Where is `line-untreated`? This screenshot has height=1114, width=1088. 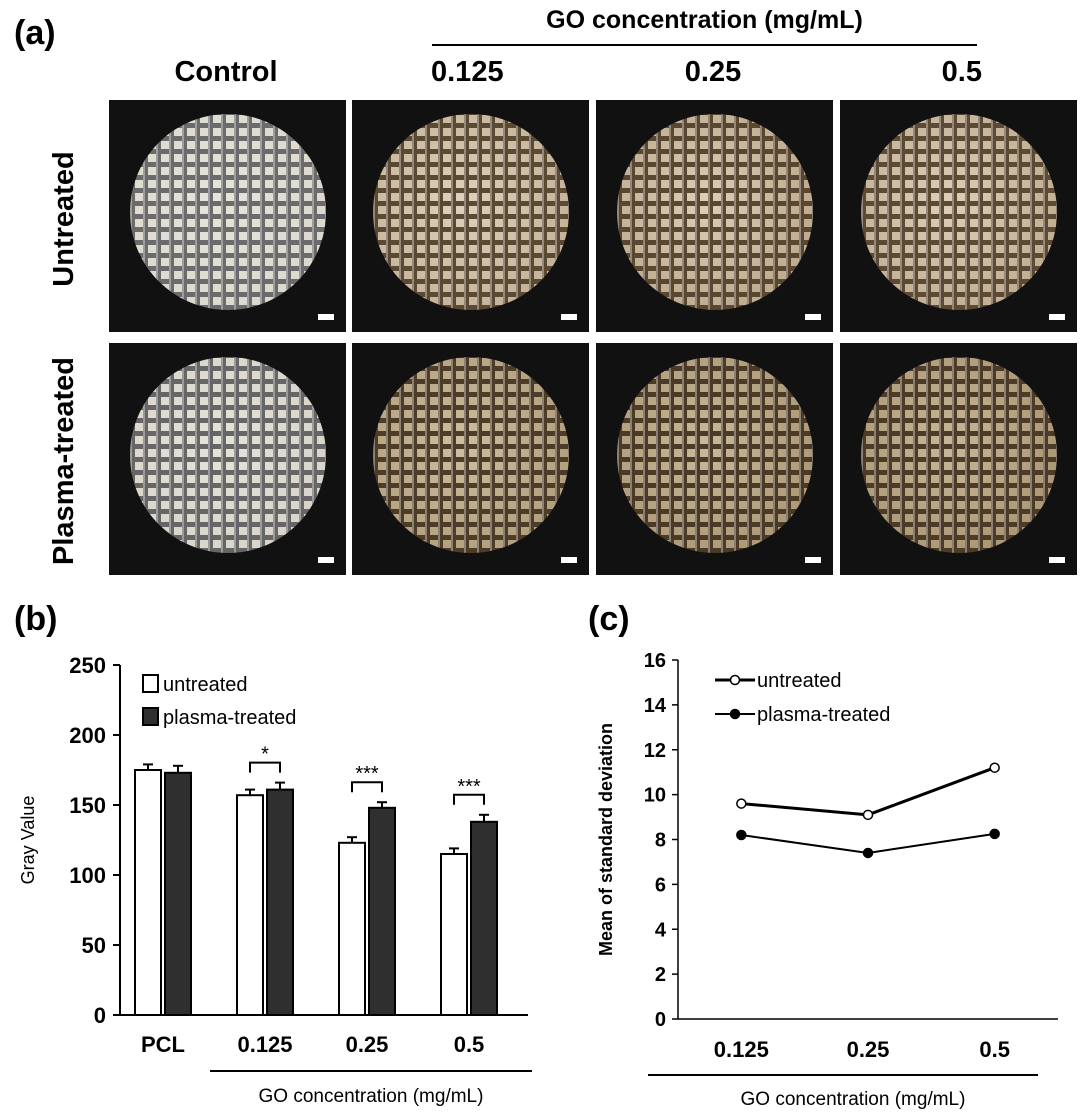 line-untreated is located at coordinates (868, 791).